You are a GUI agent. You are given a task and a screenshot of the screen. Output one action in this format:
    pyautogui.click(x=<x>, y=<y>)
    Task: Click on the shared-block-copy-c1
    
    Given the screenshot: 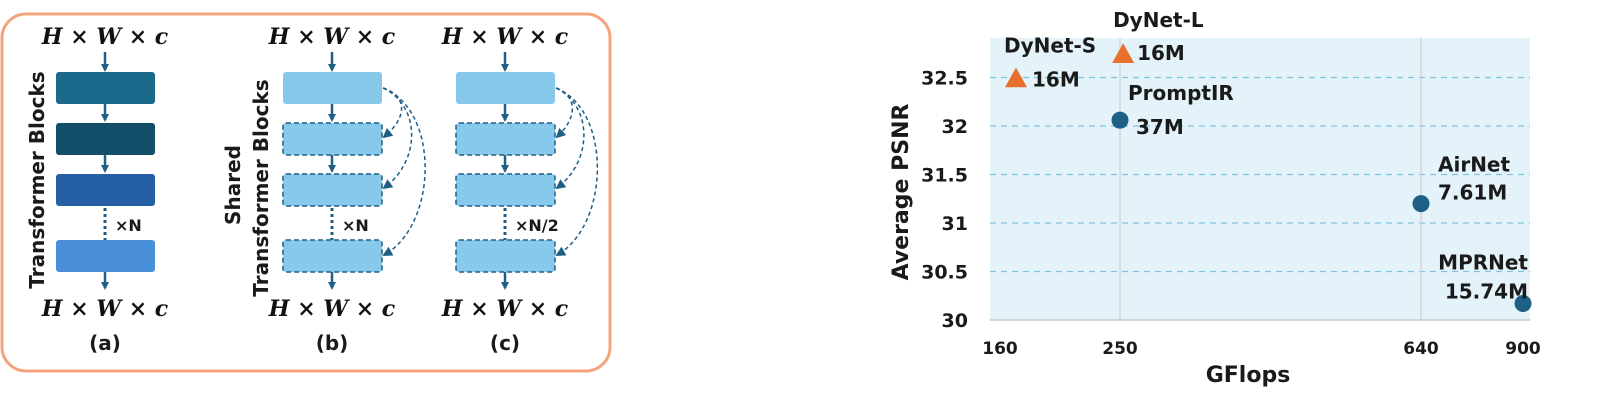 What is the action you would take?
    pyautogui.click(x=505, y=139)
    